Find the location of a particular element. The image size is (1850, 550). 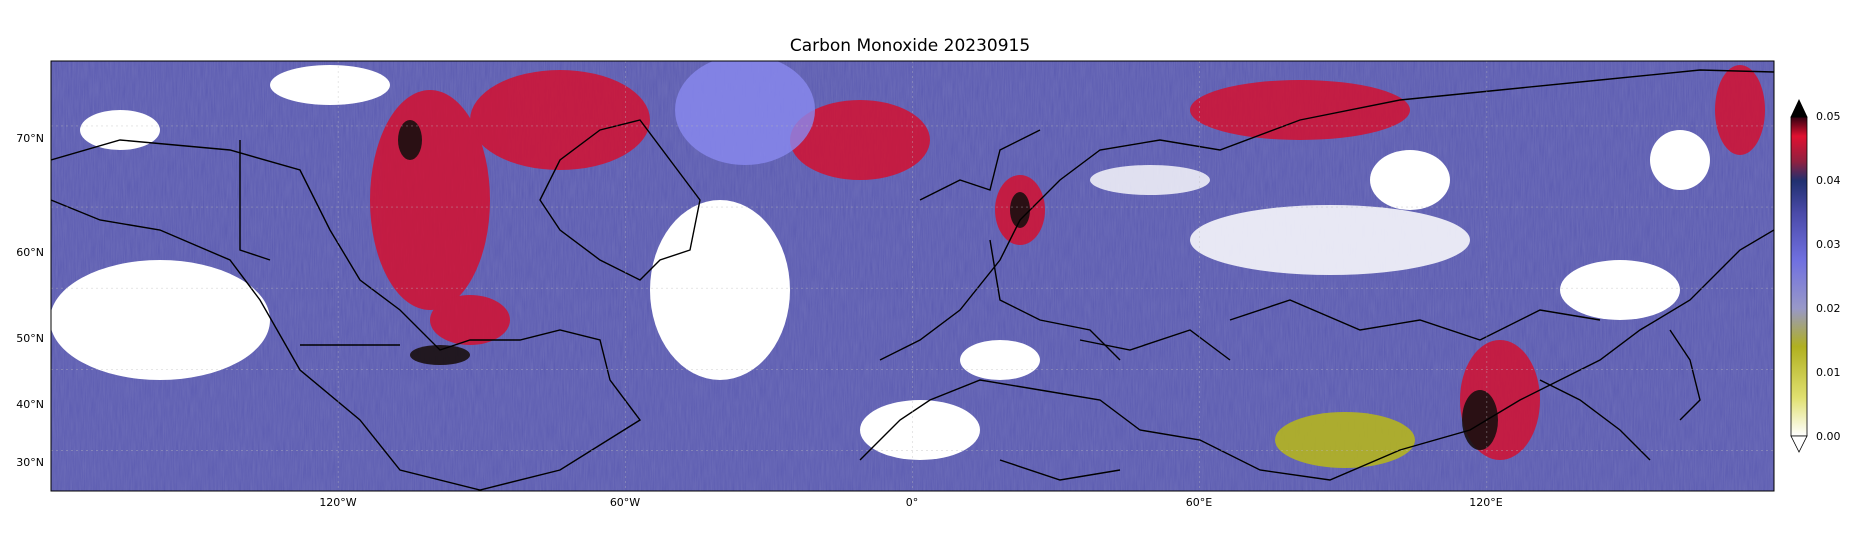

lon-tick-label: 60°W is located at coordinates (625, 502).